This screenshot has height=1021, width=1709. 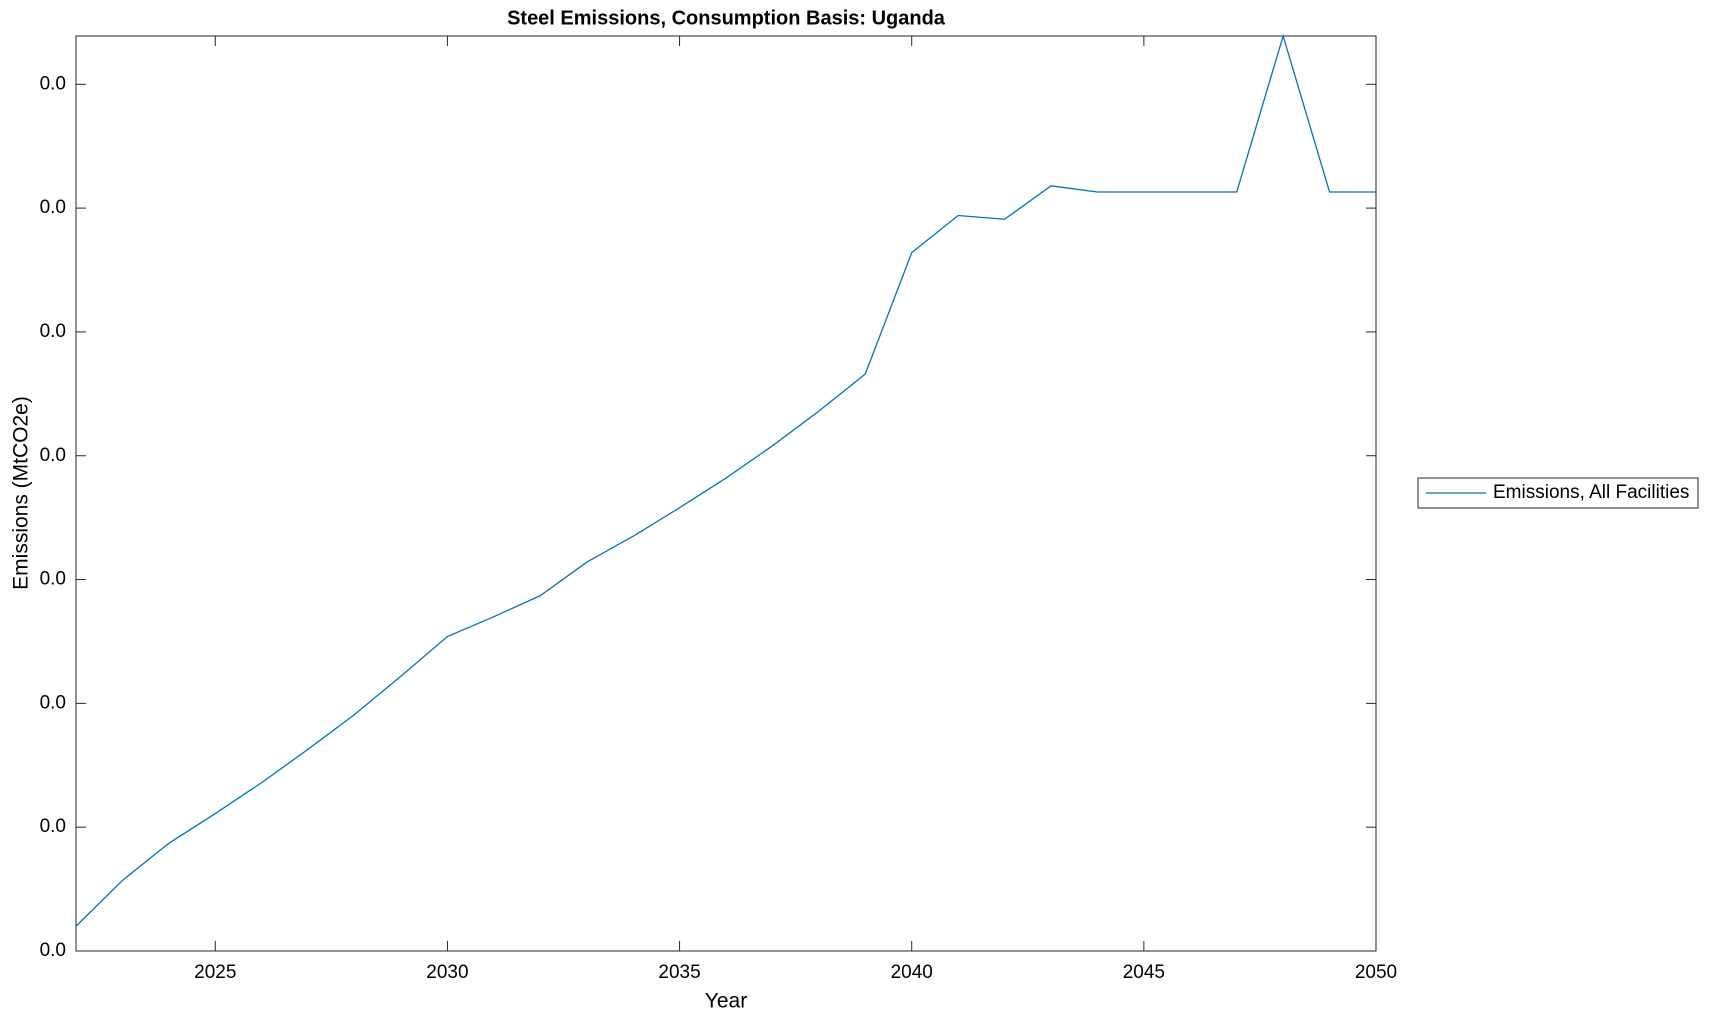 I want to click on x-tick-label: 2050, so click(x=1376, y=972).